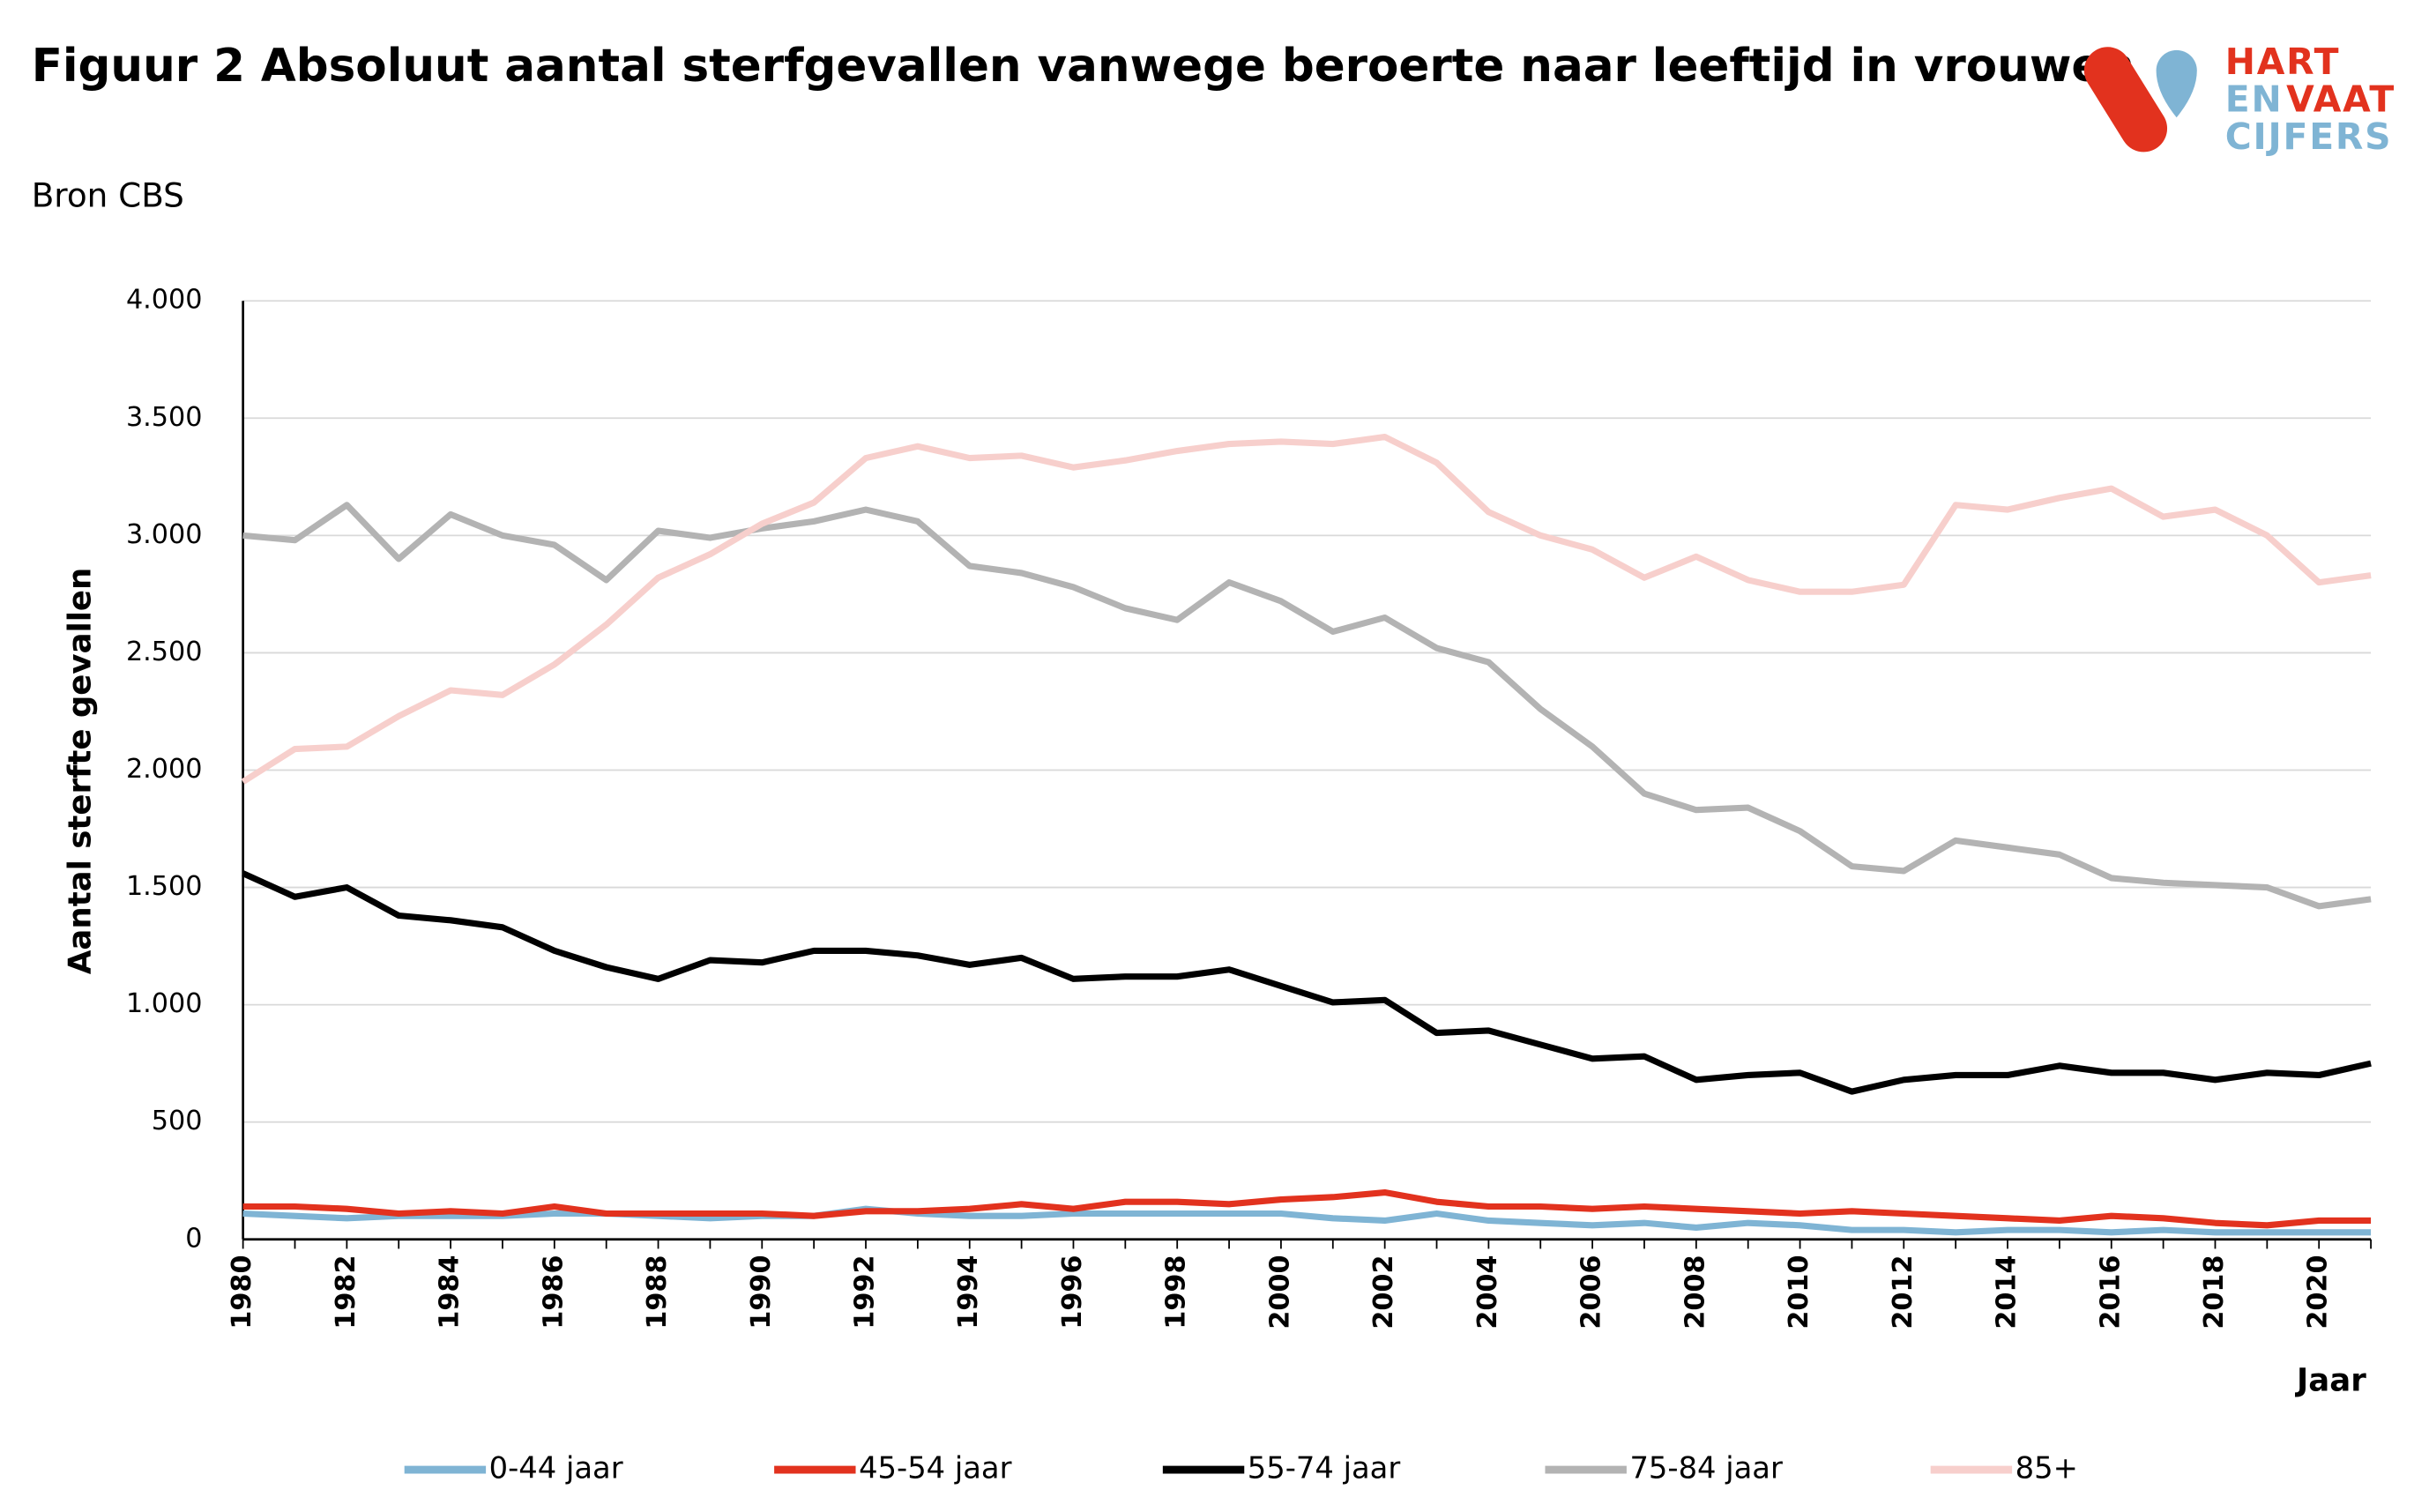 The height and width of the screenshot is (1512, 2429). Describe the element at coordinates (935, 1468) in the screenshot. I see `legend-label: 45-54 jaar` at that location.